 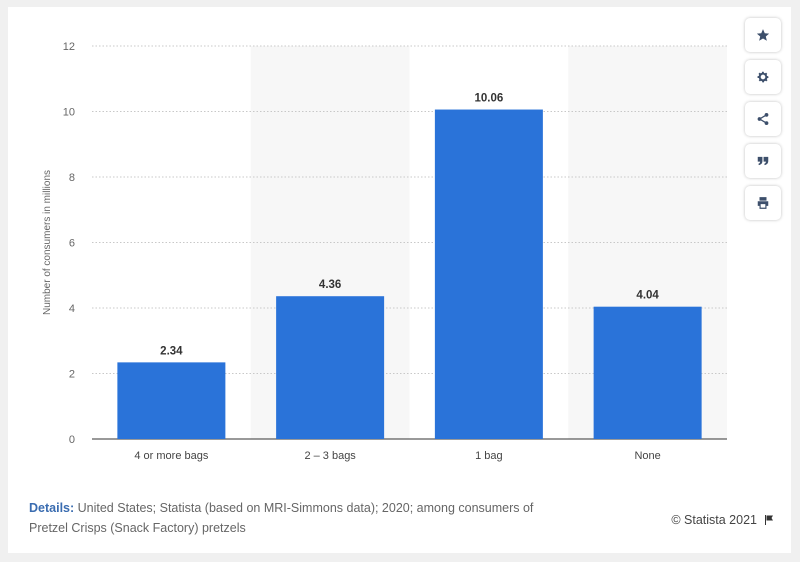 What do you see at coordinates (647, 456) in the screenshot?
I see `category-label: None` at bounding box center [647, 456].